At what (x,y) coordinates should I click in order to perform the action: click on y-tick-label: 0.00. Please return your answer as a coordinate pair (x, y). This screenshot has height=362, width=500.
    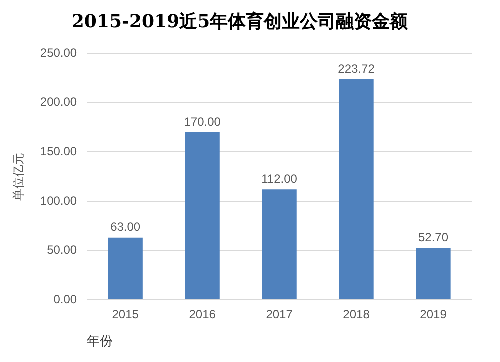
    Looking at the image, I should click on (66, 299).